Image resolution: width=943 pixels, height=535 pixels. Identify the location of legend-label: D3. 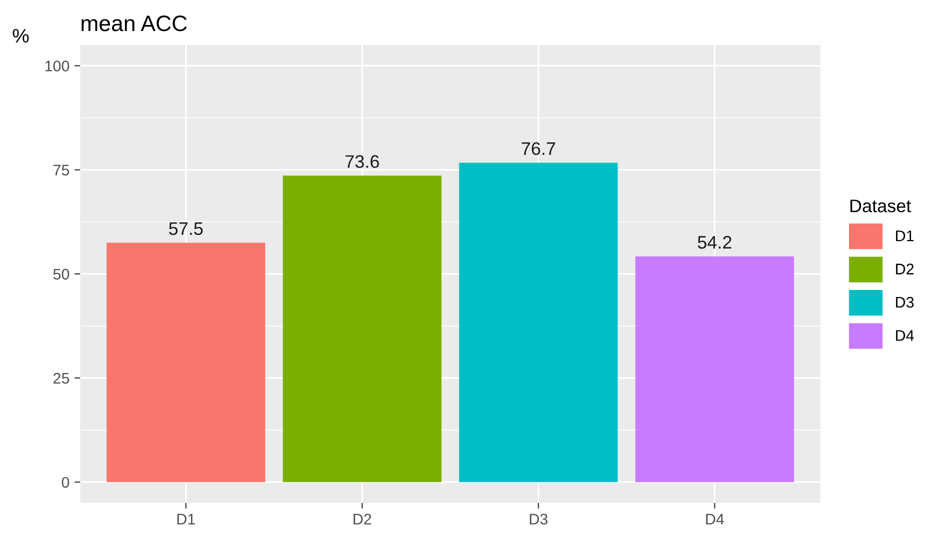
(905, 302).